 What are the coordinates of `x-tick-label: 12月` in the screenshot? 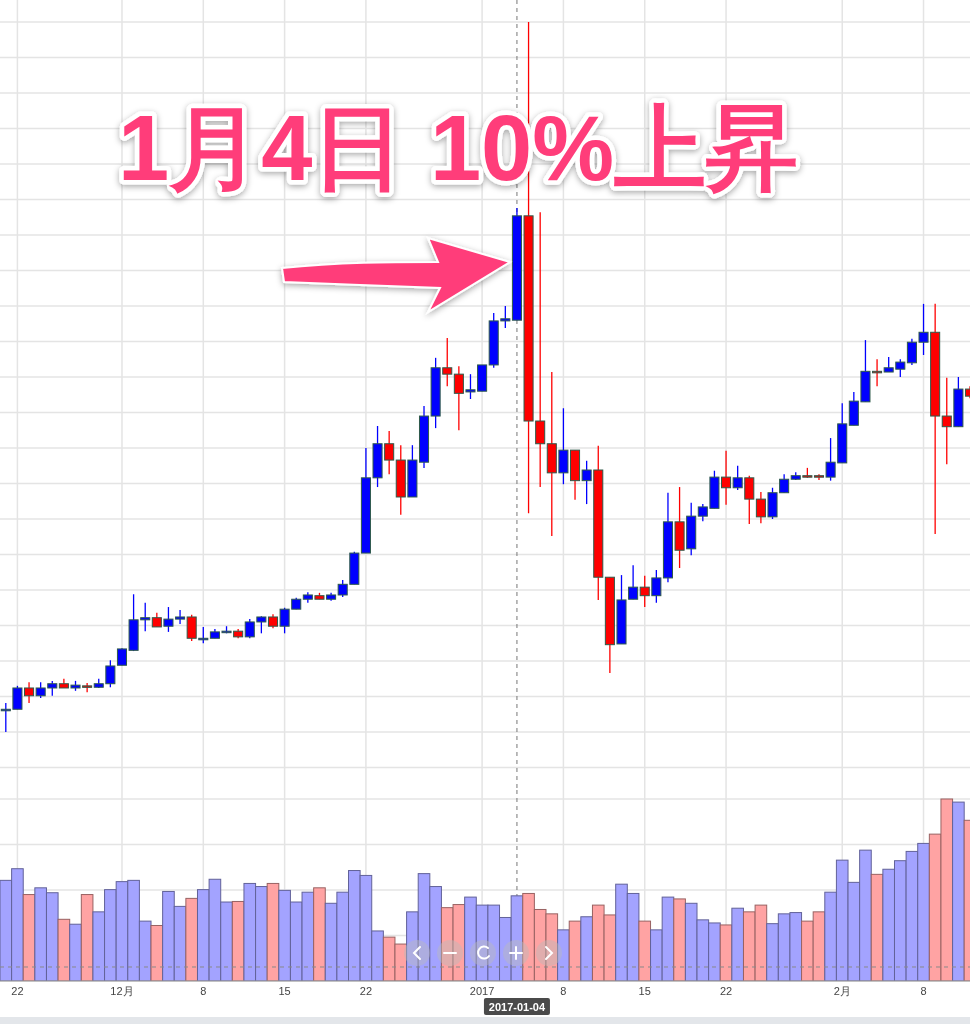 It's located at (122, 991).